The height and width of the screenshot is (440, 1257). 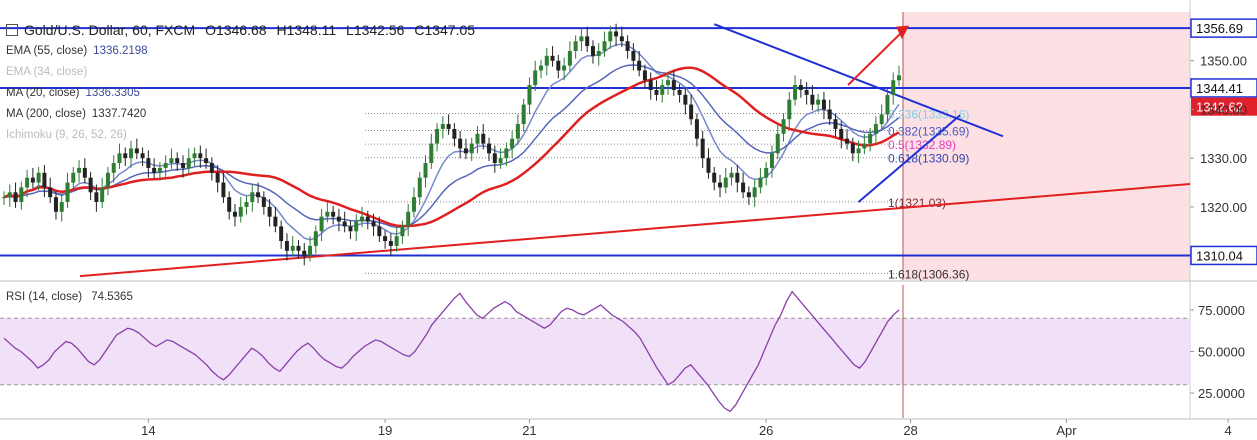 What do you see at coordinates (69, 297) in the screenshot?
I see `rsi-legend: RSI (14, close) 74.5365` at bounding box center [69, 297].